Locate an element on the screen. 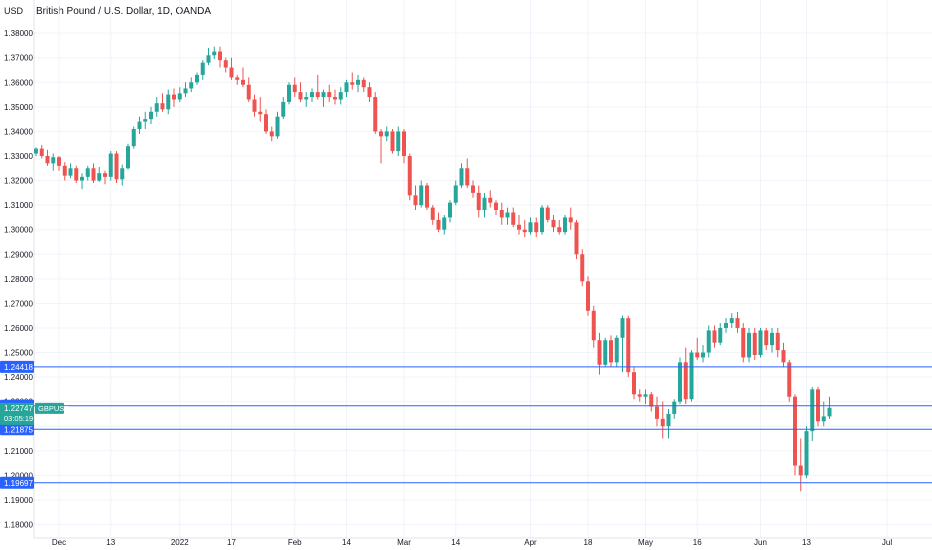 This screenshot has width=932, height=550. y-tick-label: 1.28000 is located at coordinates (18, 279).